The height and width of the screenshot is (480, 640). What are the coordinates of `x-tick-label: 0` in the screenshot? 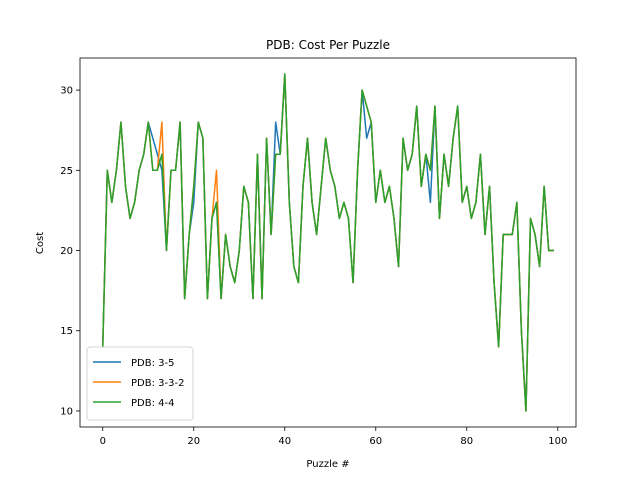 It's located at (103, 441).